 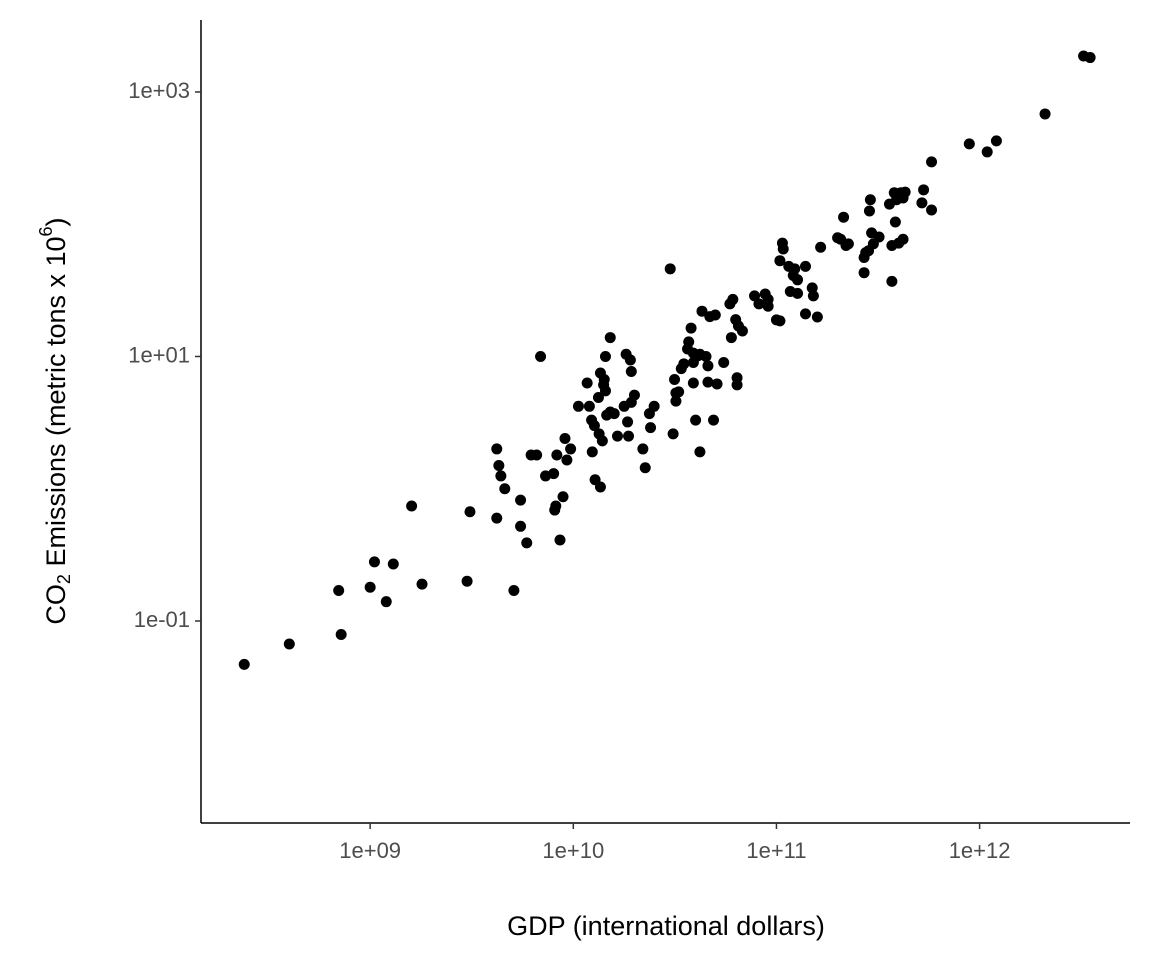 What do you see at coordinates (776, 850) in the screenshot?
I see `x-tick-label: 1e+11` at bounding box center [776, 850].